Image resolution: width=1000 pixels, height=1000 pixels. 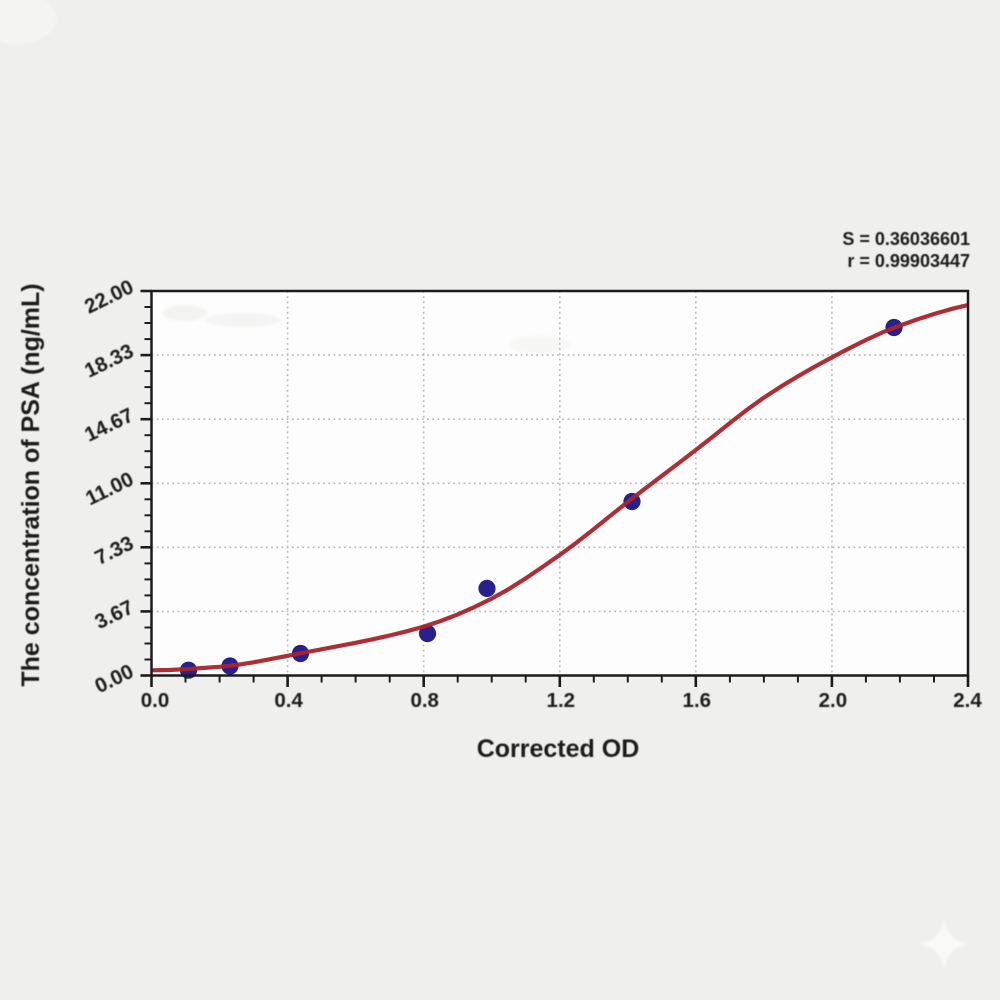 I want to click on svg-text:The concentration of PSA (ng/m: The concentration of PSA (ng/mL), so click(x=31, y=484).